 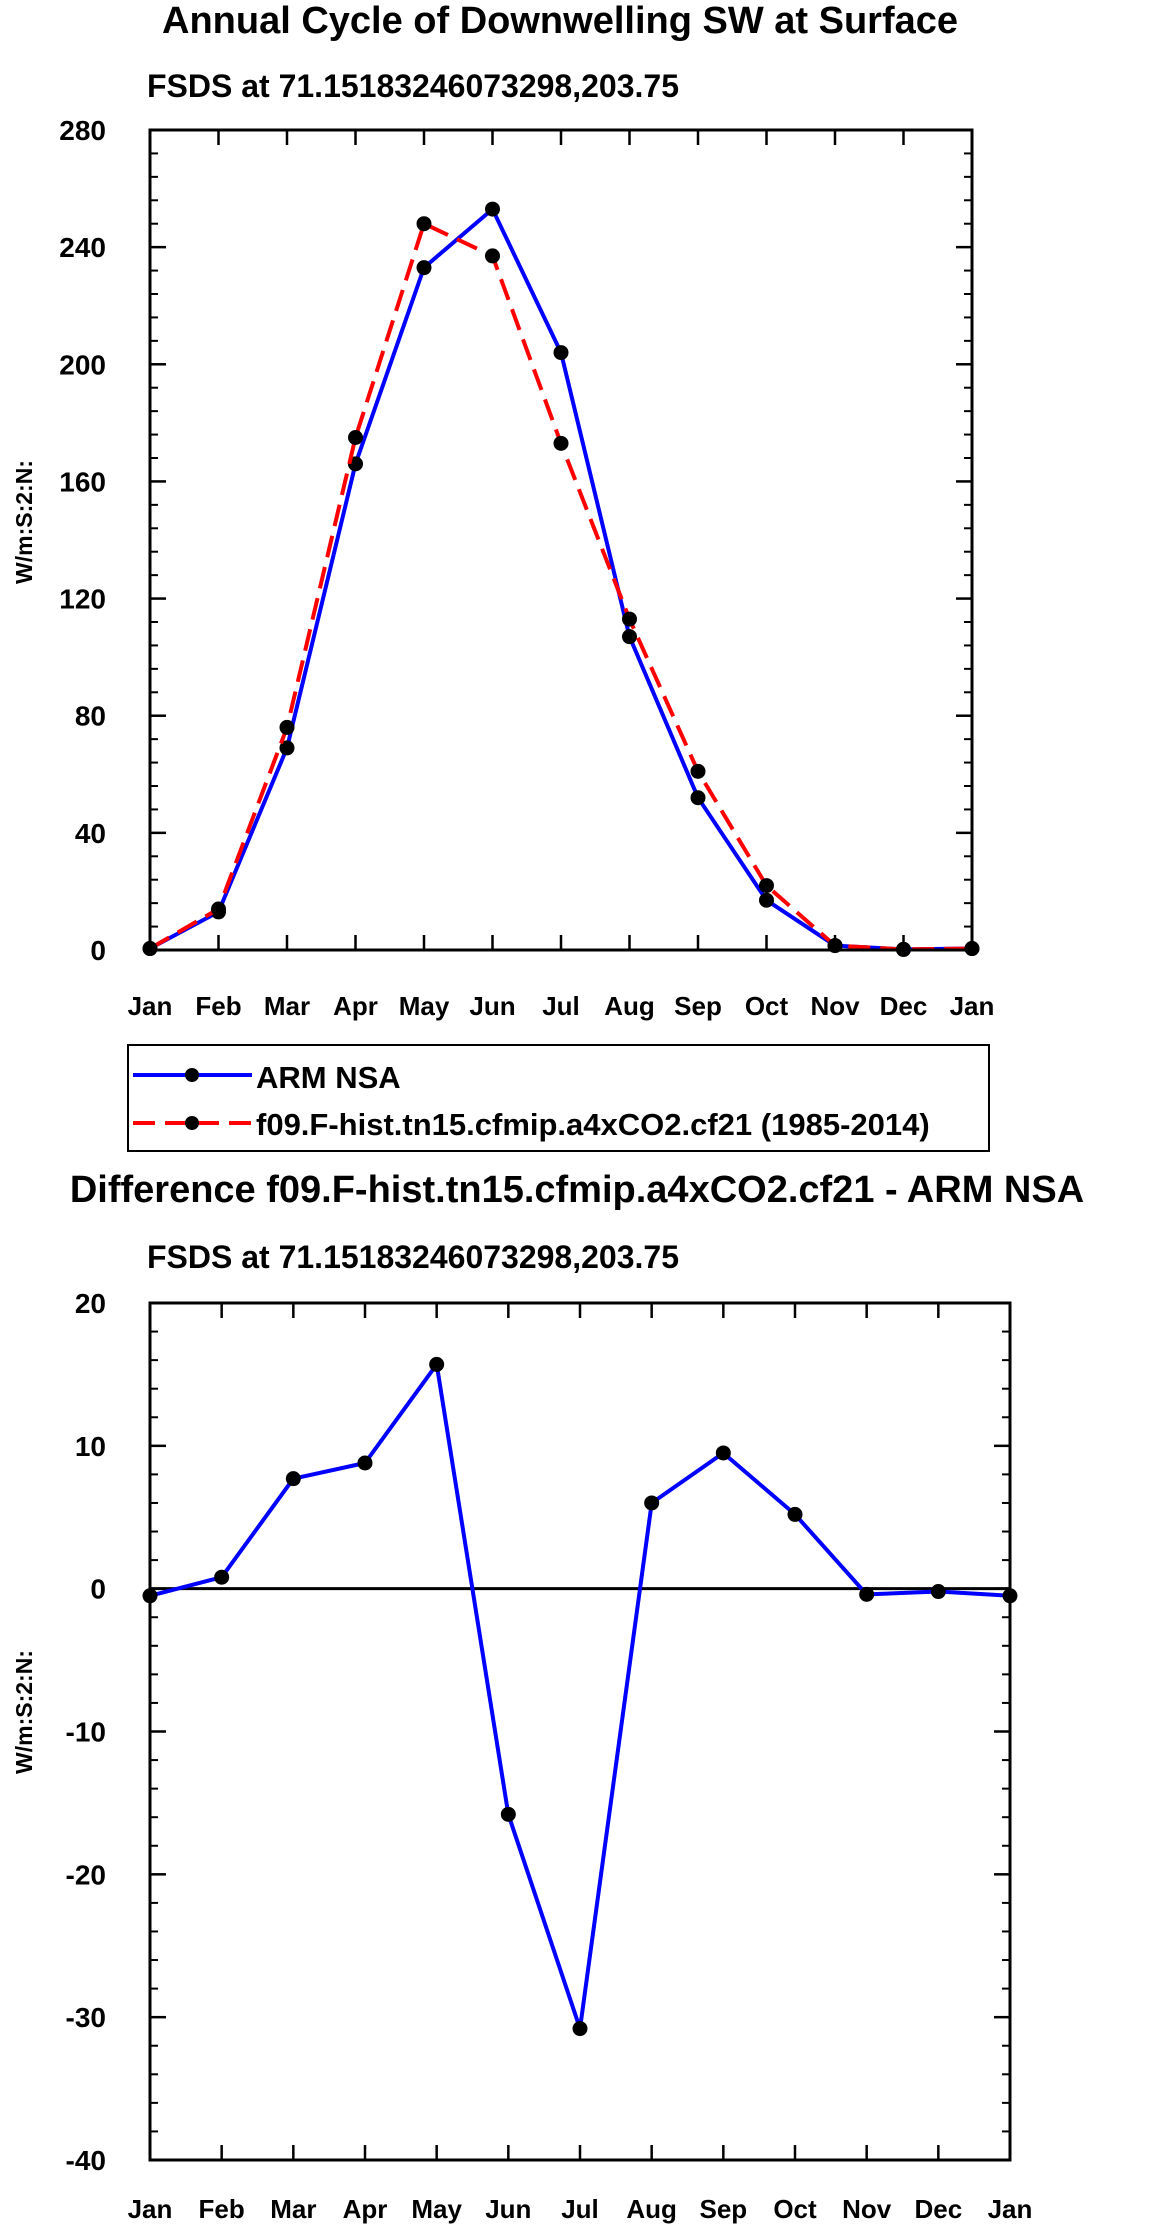 I want to click on y-tick-label: 40, so click(x=90, y=833).